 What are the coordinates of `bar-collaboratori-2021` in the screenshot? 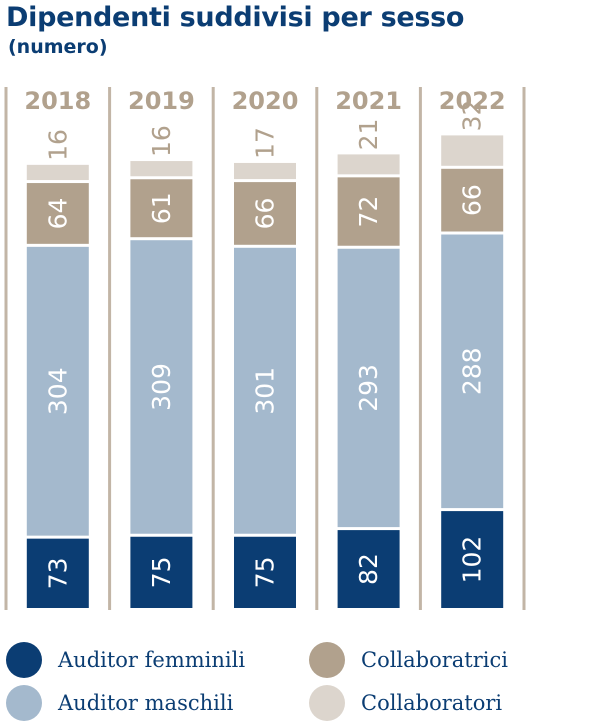 It's located at (368, 164).